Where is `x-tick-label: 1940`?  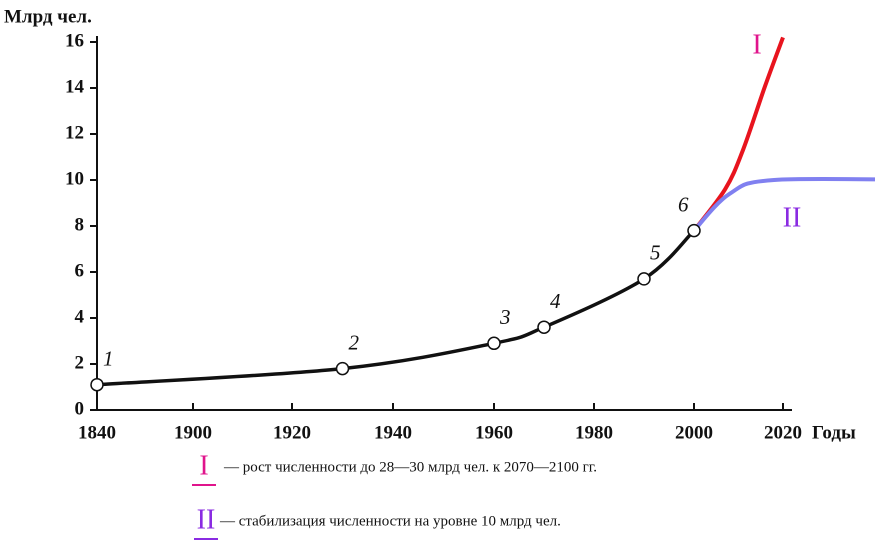
x-tick-label: 1940 is located at coordinates (393, 432).